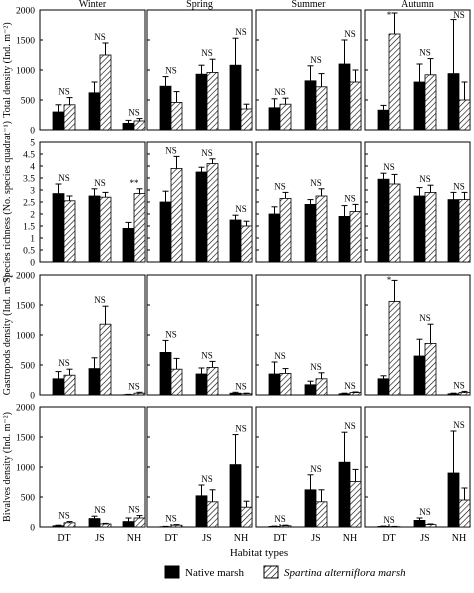 The width and height of the screenshot is (474, 593). I want to click on y-tick-label-row-2: 2, so click(32, 216).